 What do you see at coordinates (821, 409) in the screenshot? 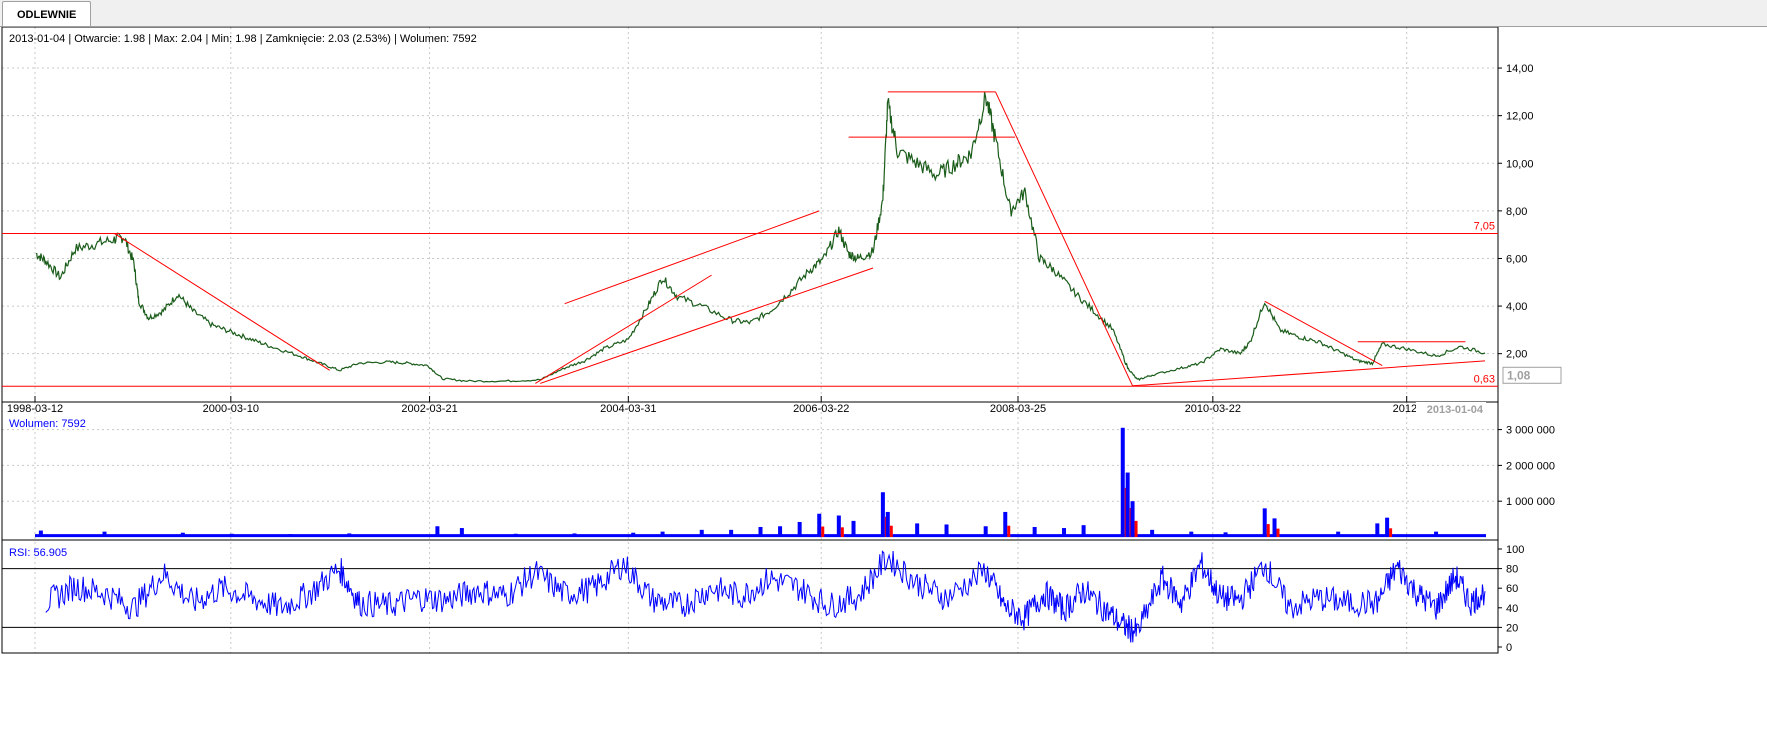
I see `x-tick-label: 2006-03-22` at bounding box center [821, 409].